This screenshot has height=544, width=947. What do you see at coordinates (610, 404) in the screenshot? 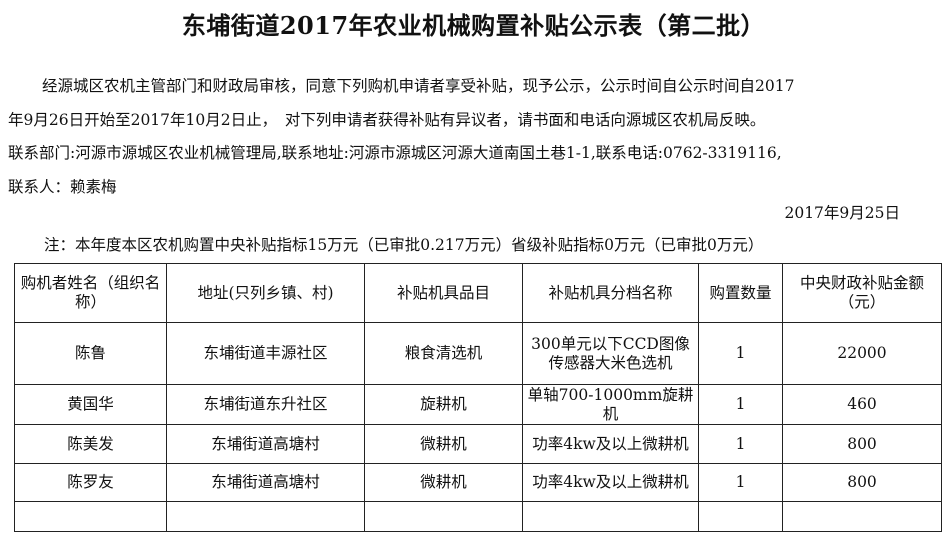
I see `cell-model-tier: 单轴700-1000mm旋耕机` at bounding box center [610, 404].